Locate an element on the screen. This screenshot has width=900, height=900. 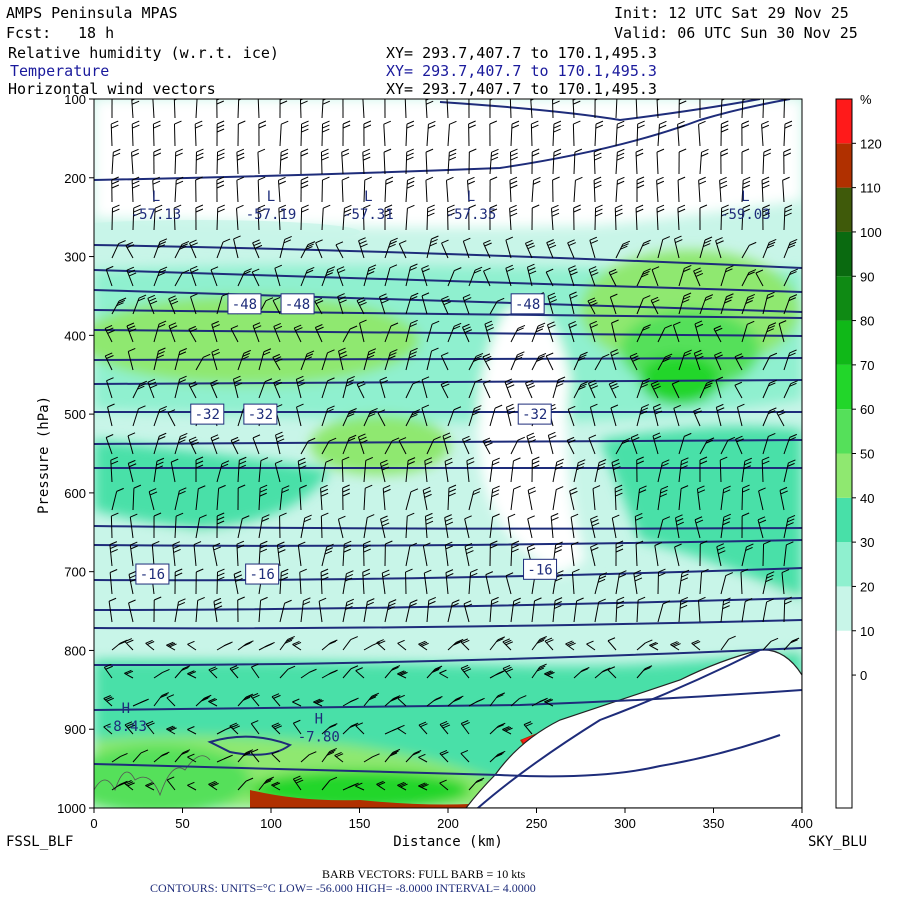
x-tick-label: 250 is located at coordinates (537, 823).